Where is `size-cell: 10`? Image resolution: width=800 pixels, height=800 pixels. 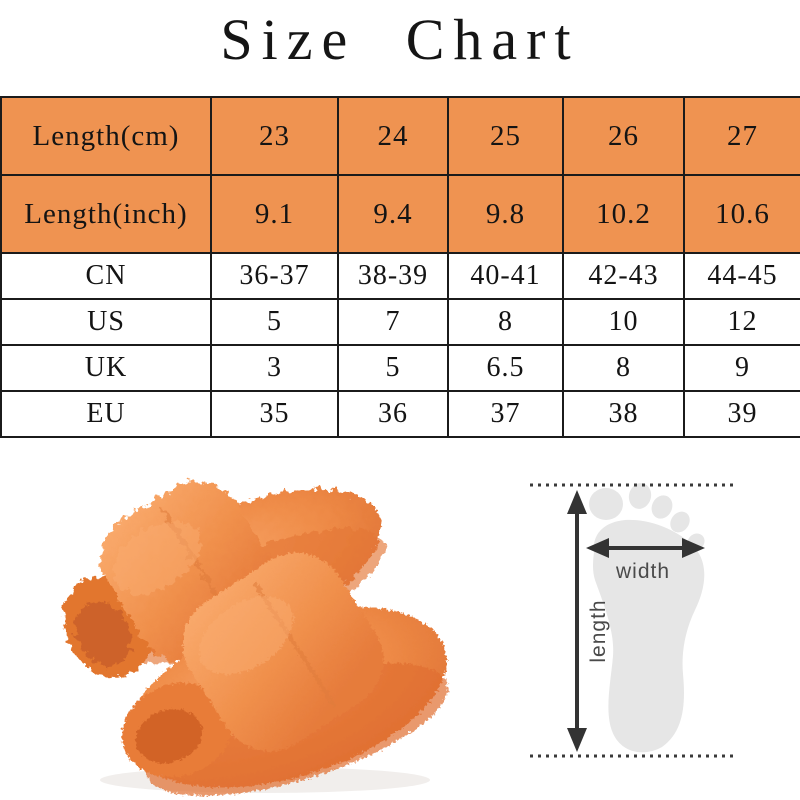 size-cell: 10 is located at coordinates (623, 322).